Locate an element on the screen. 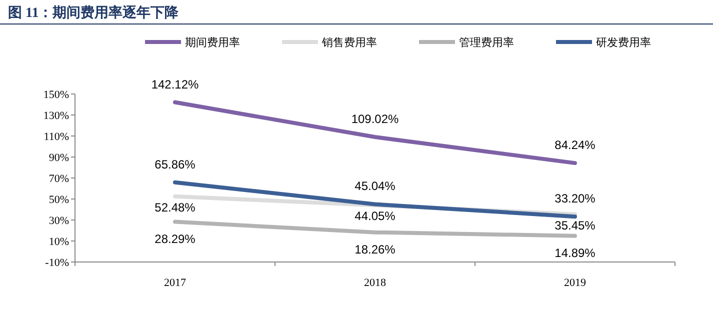  chart-title: 图 11：期间费用率逐年下降 is located at coordinates (94, 12).